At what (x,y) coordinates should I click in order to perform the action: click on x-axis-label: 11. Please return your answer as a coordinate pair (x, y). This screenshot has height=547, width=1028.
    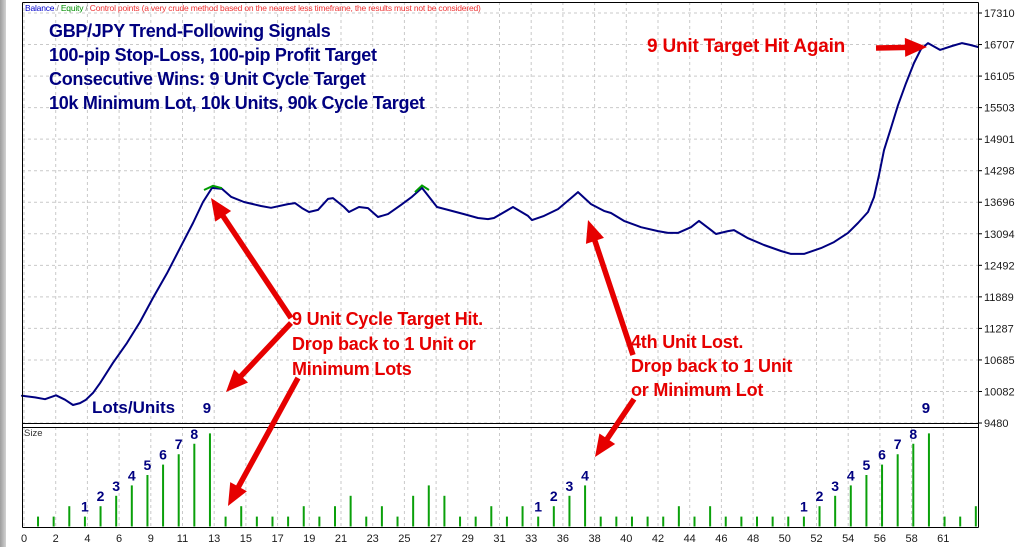
    Looking at the image, I should click on (182, 539).